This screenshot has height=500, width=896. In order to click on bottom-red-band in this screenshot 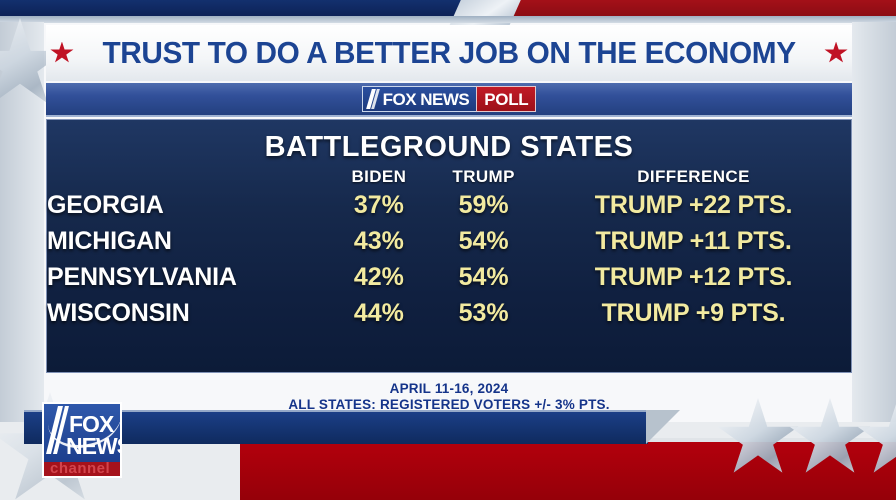, I will do `click(568, 471)`.